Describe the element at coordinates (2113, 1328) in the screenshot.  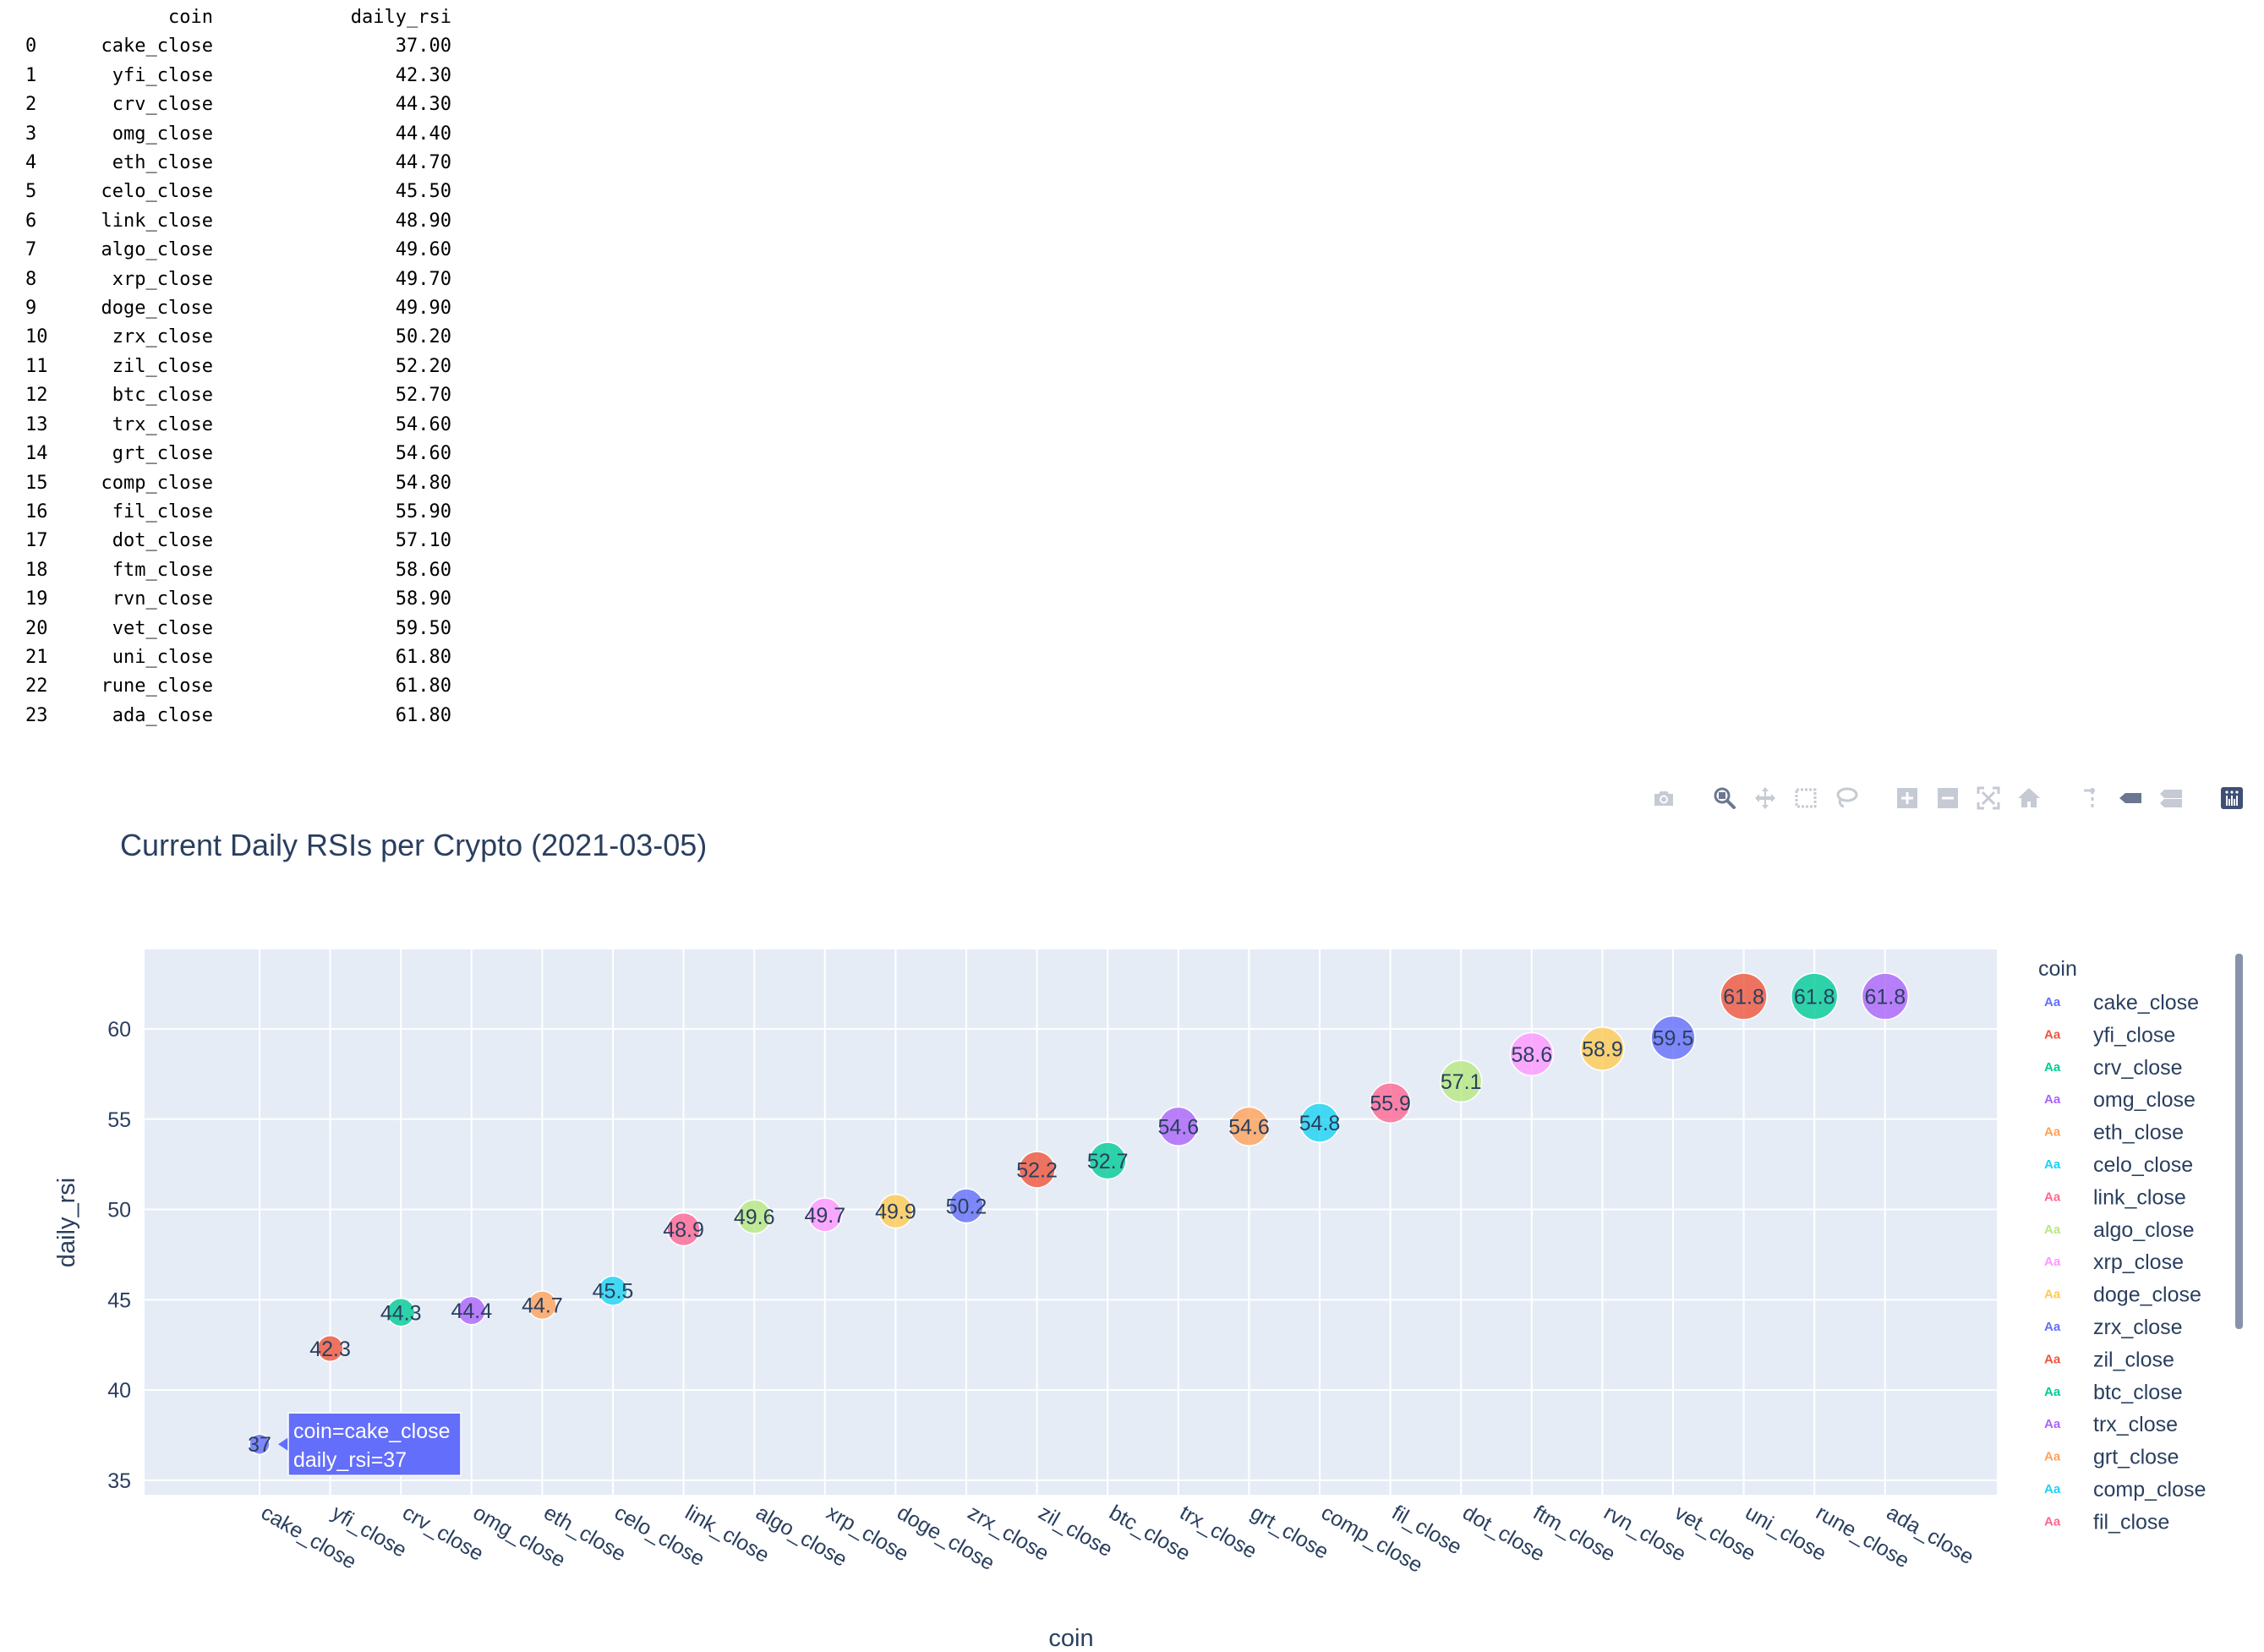
I see `legend-item-zrx_close: Aa zrx_close` at that location.